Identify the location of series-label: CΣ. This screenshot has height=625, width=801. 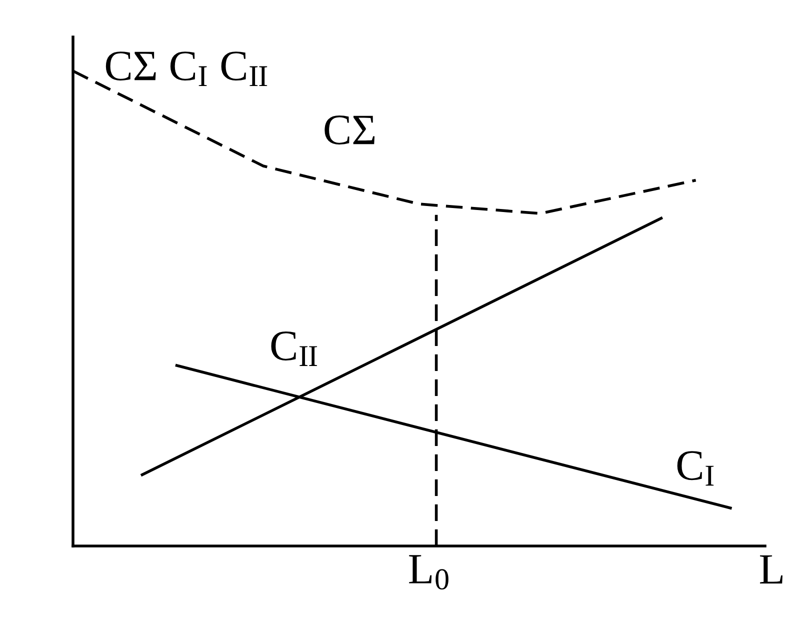
(349, 130).